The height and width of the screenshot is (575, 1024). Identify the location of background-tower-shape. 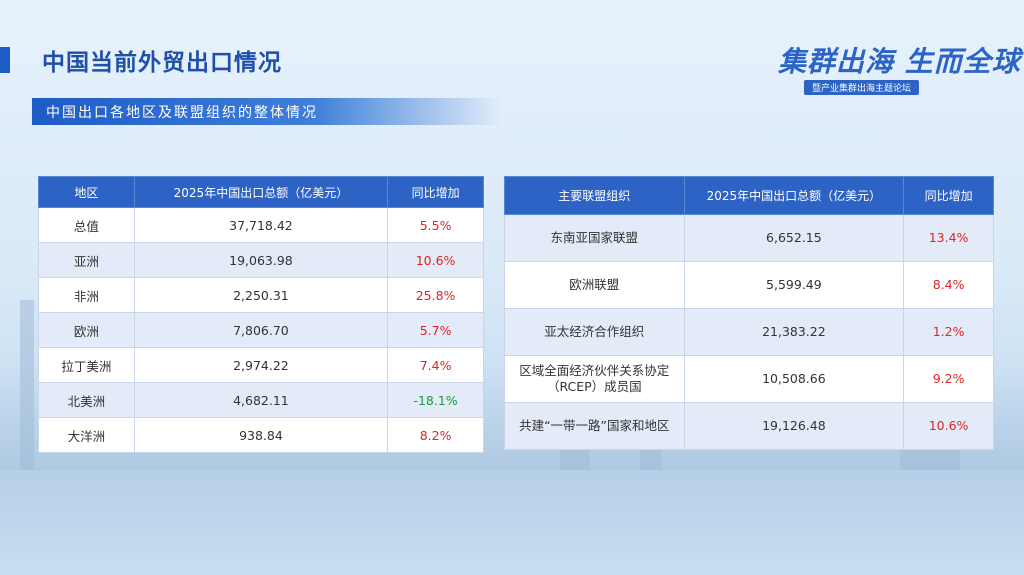
(27, 385).